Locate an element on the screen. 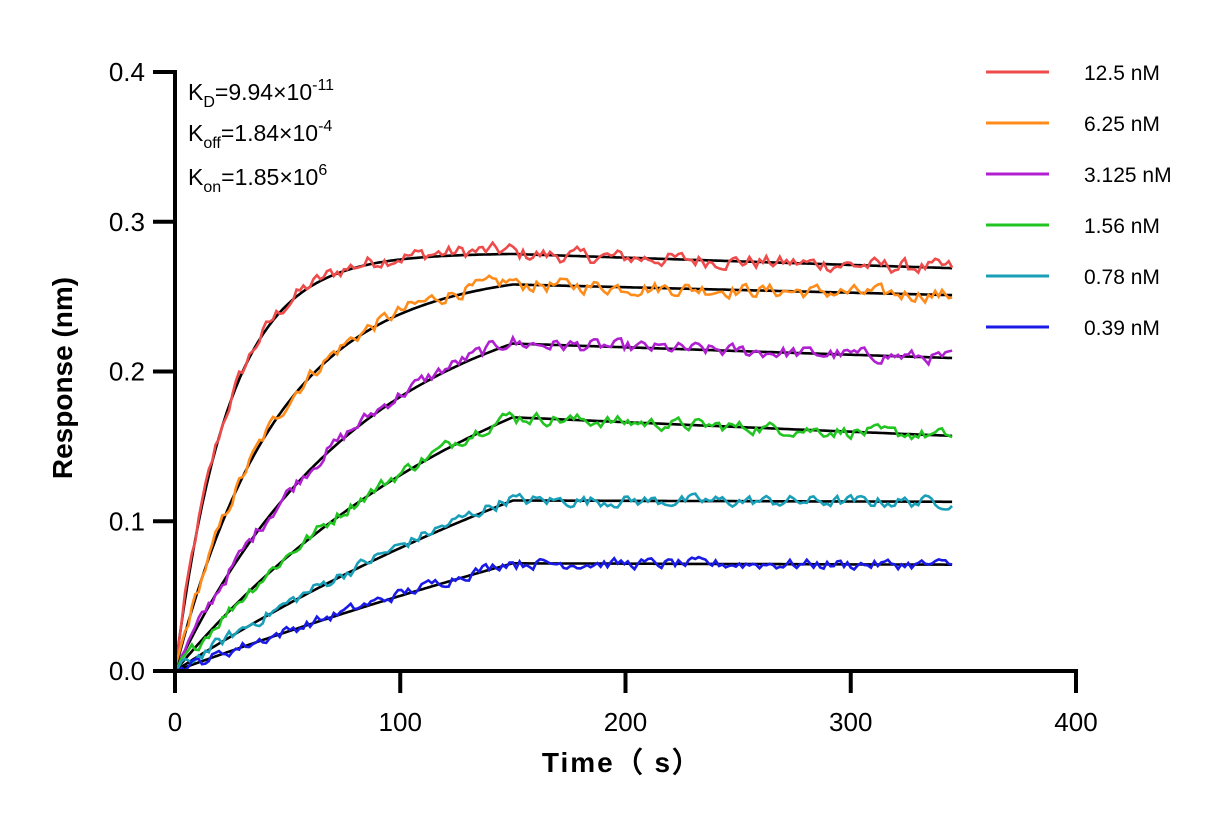  legend-label: 12.5 nM is located at coordinates (1122, 73).